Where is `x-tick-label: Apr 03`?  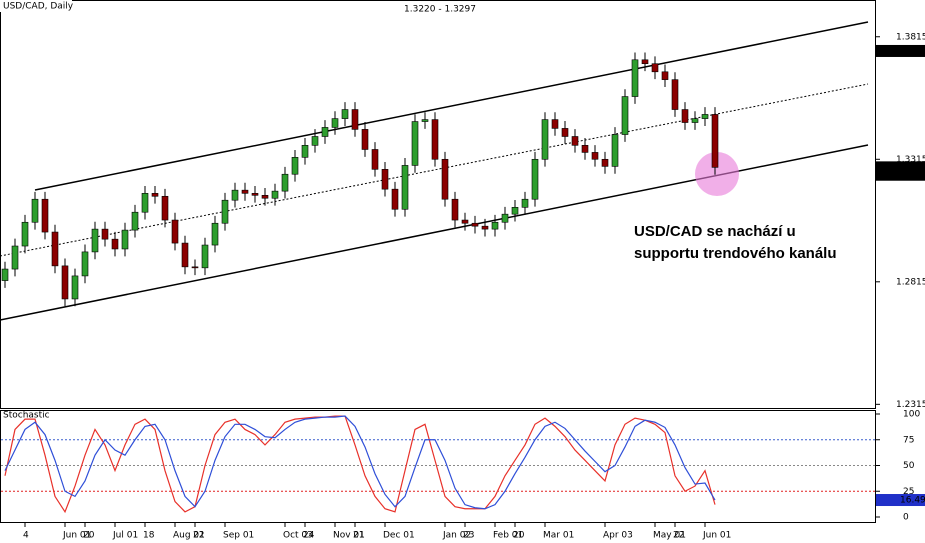 x-tick-label: Apr 03 is located at coordinates (618, 536).